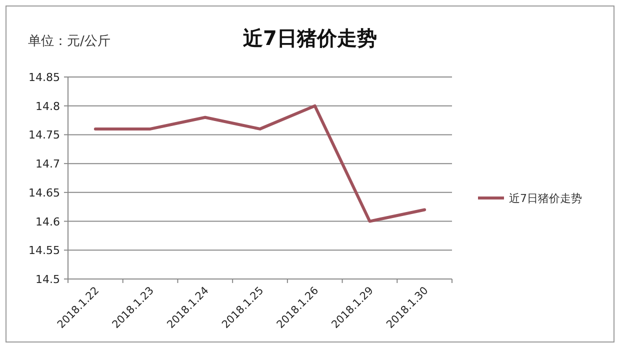 Image resolution: width=621 pixels, height=348 pixels. What do you see at coordinates (48, 221) in the screenshot?
I see `y-tick-label: 14.6` at bounding box center [48, 221].